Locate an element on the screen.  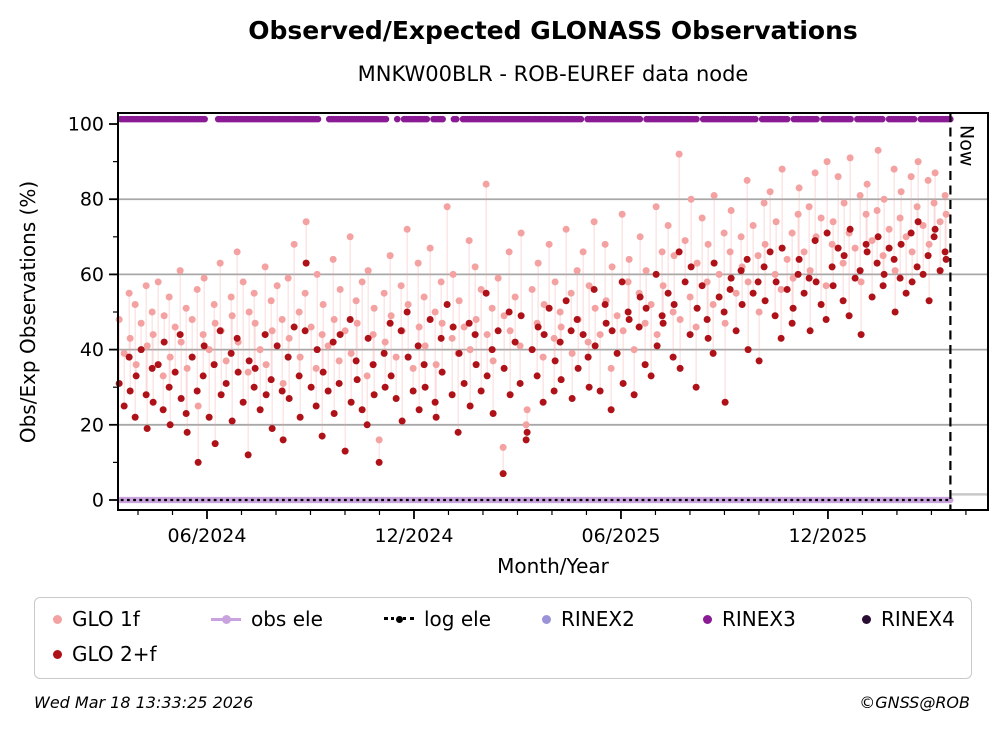
chart-subtitle: MNKW00BLR - ROB-EUREF data node is located at coordinates (553, 74).